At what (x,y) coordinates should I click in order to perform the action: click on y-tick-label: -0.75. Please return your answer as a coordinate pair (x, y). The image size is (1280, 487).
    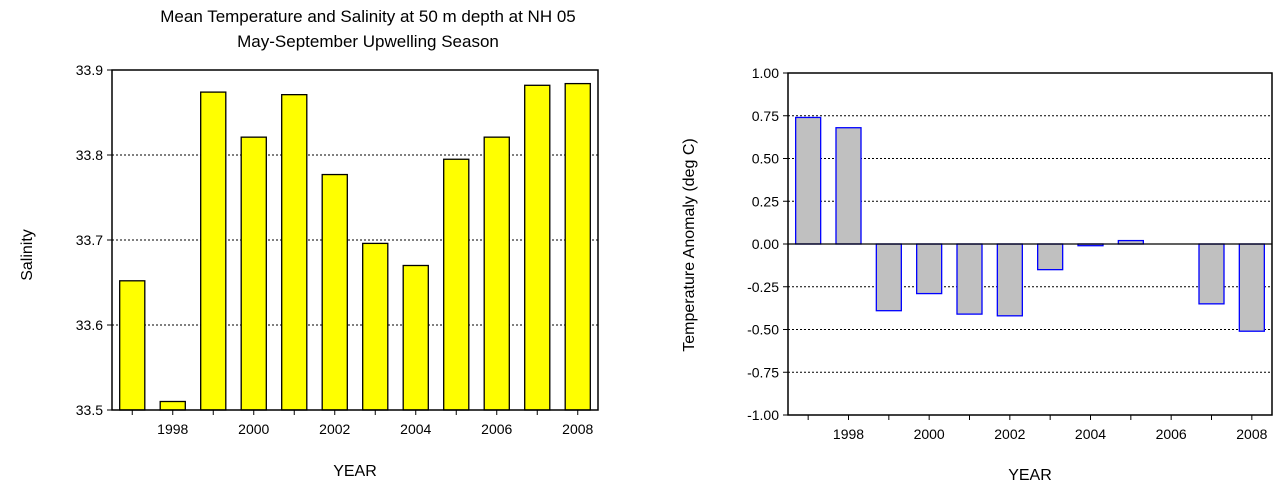
    Looking at the image, I should click on (763, 372).